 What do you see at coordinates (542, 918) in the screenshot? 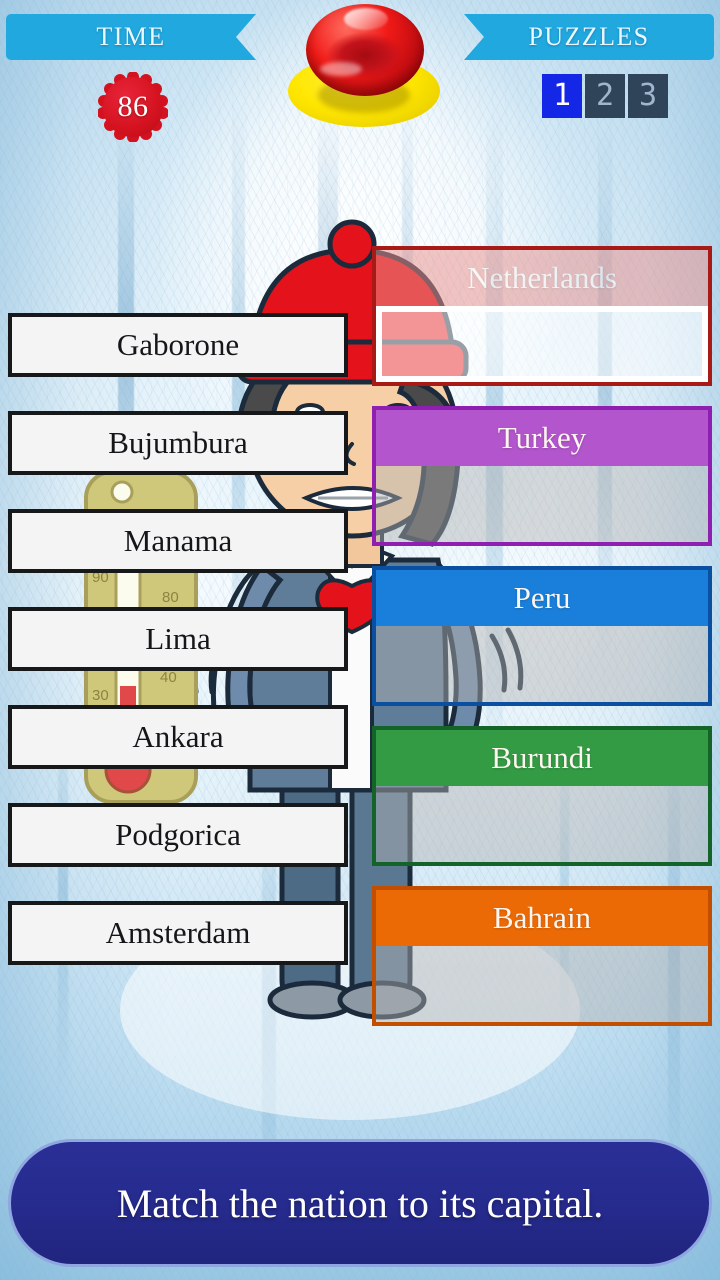
I see `country-card-header-bahrain: Bahrain` at bounding box center [542, 918].